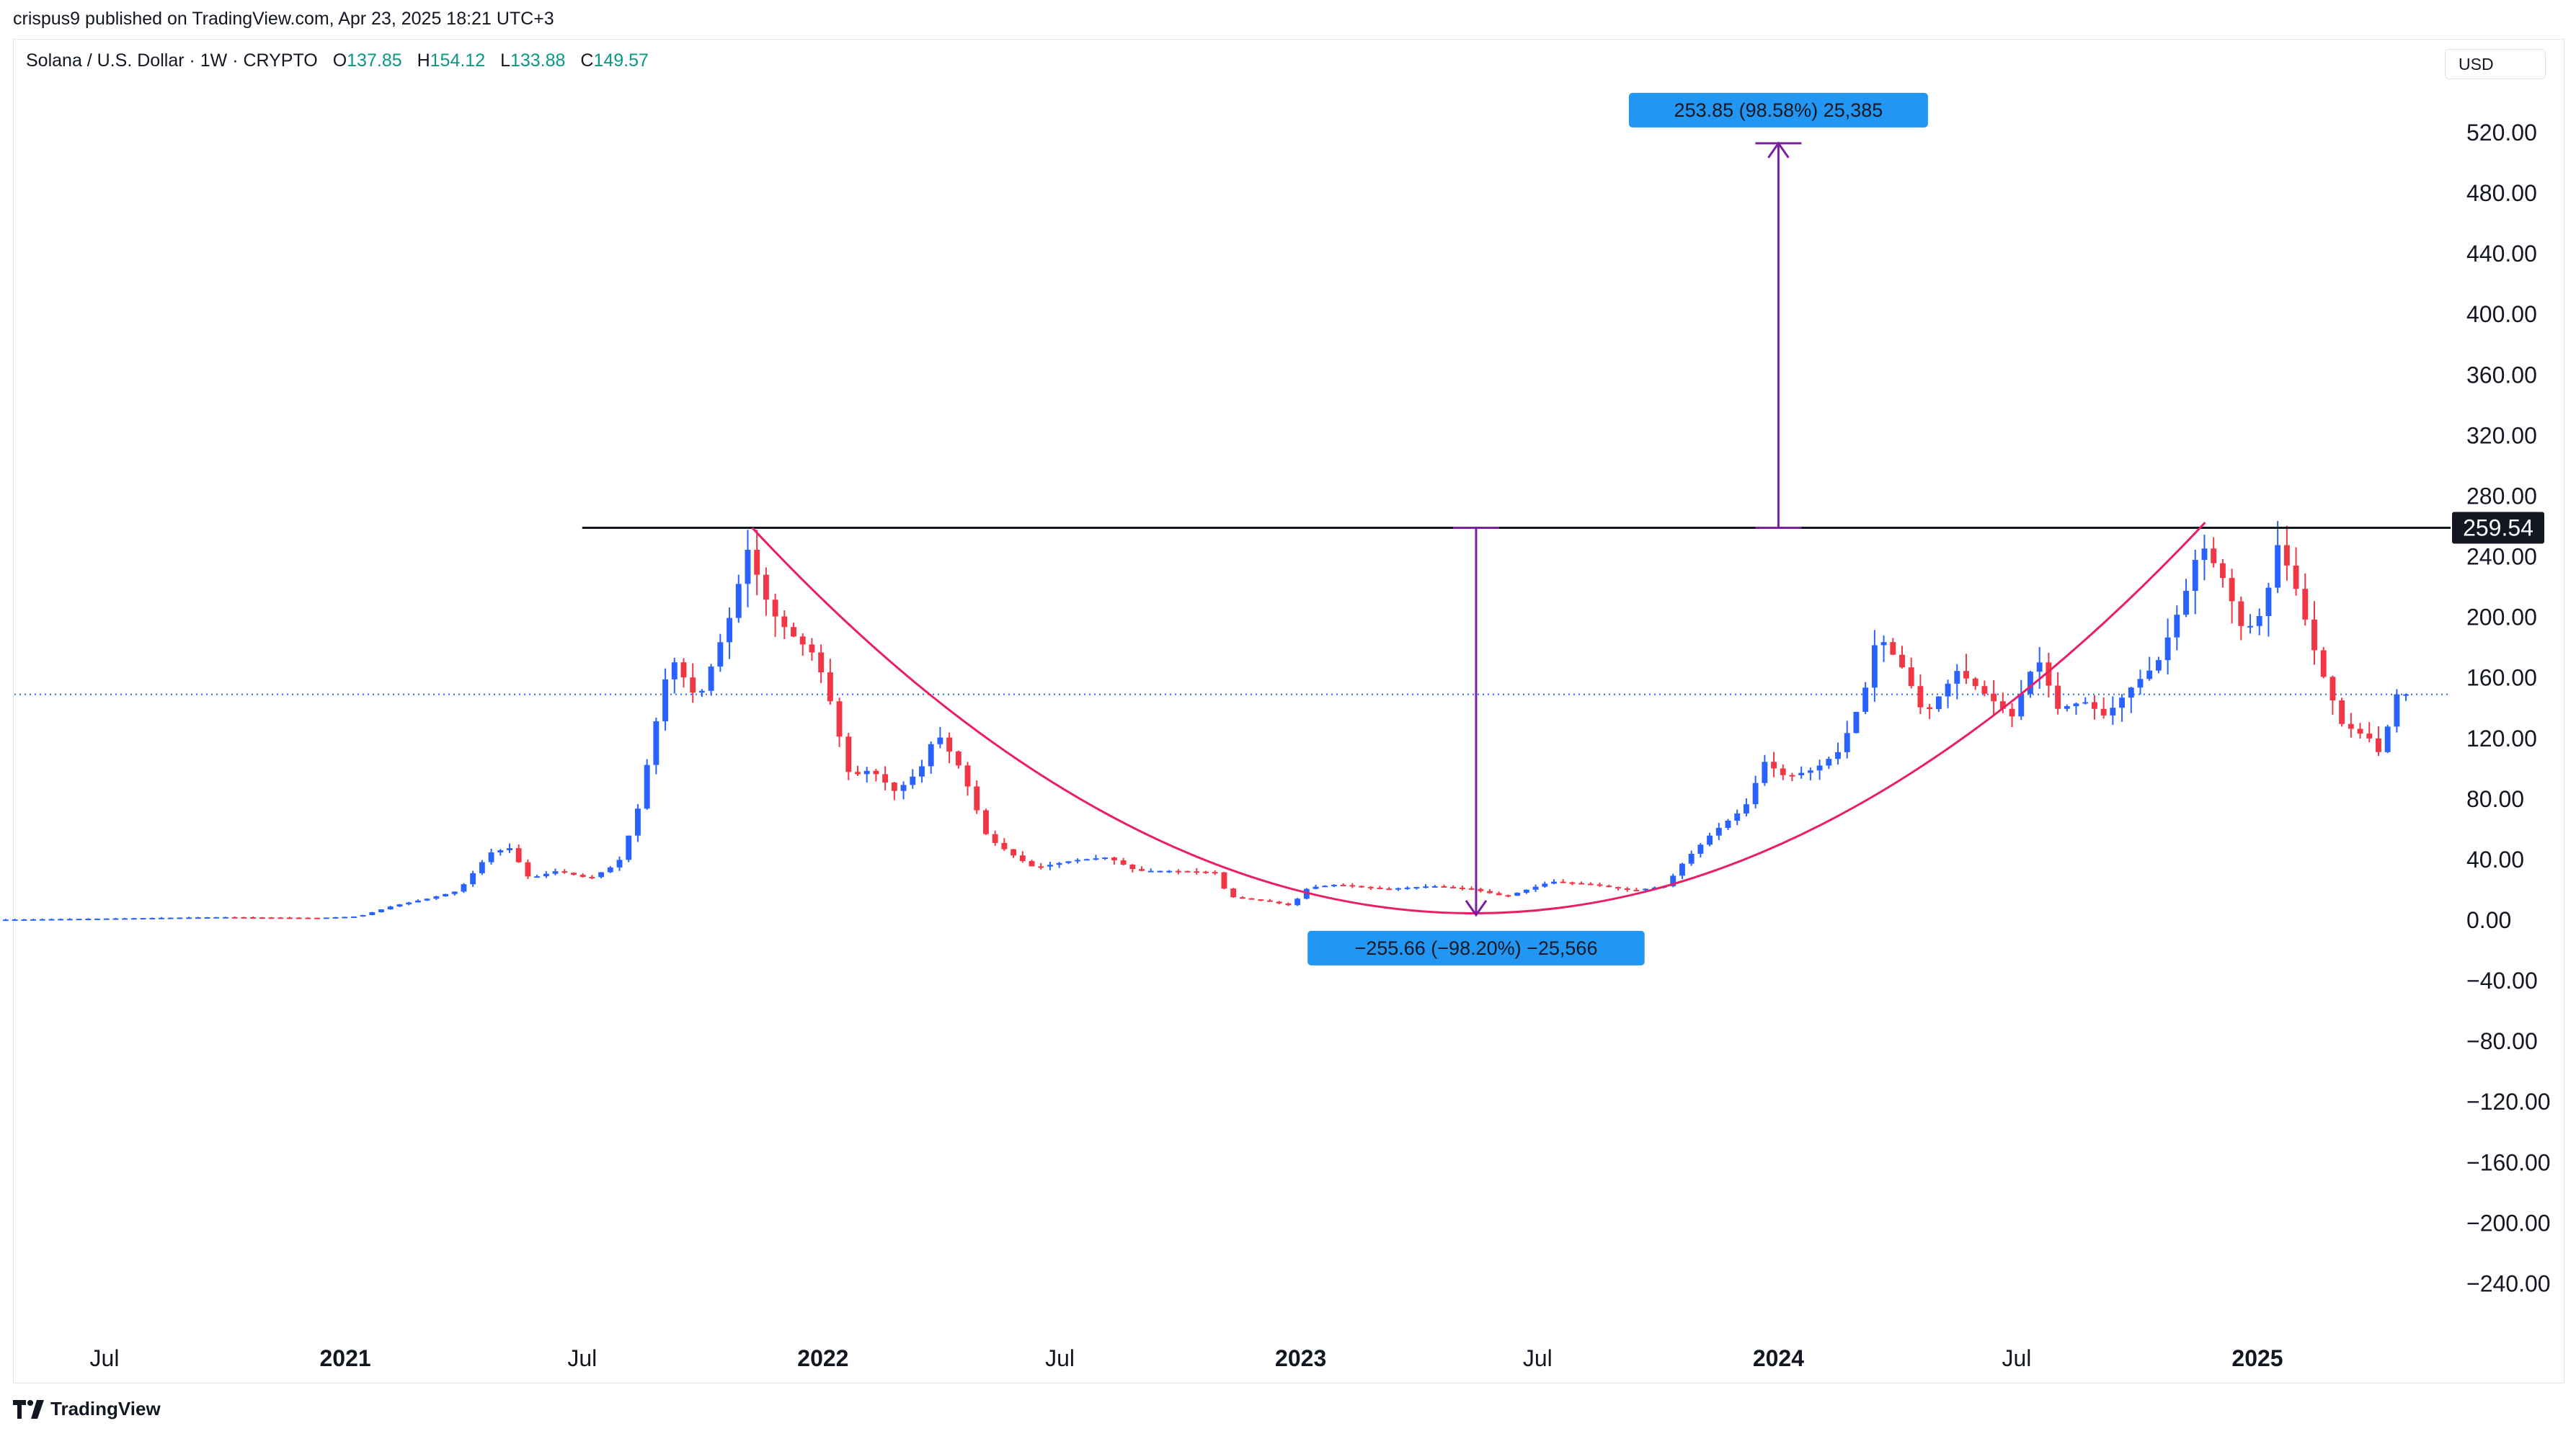 This screenshot has width=2576, height=1431. I want to click on price-tick-label: 360.00, so click(2501, 375).